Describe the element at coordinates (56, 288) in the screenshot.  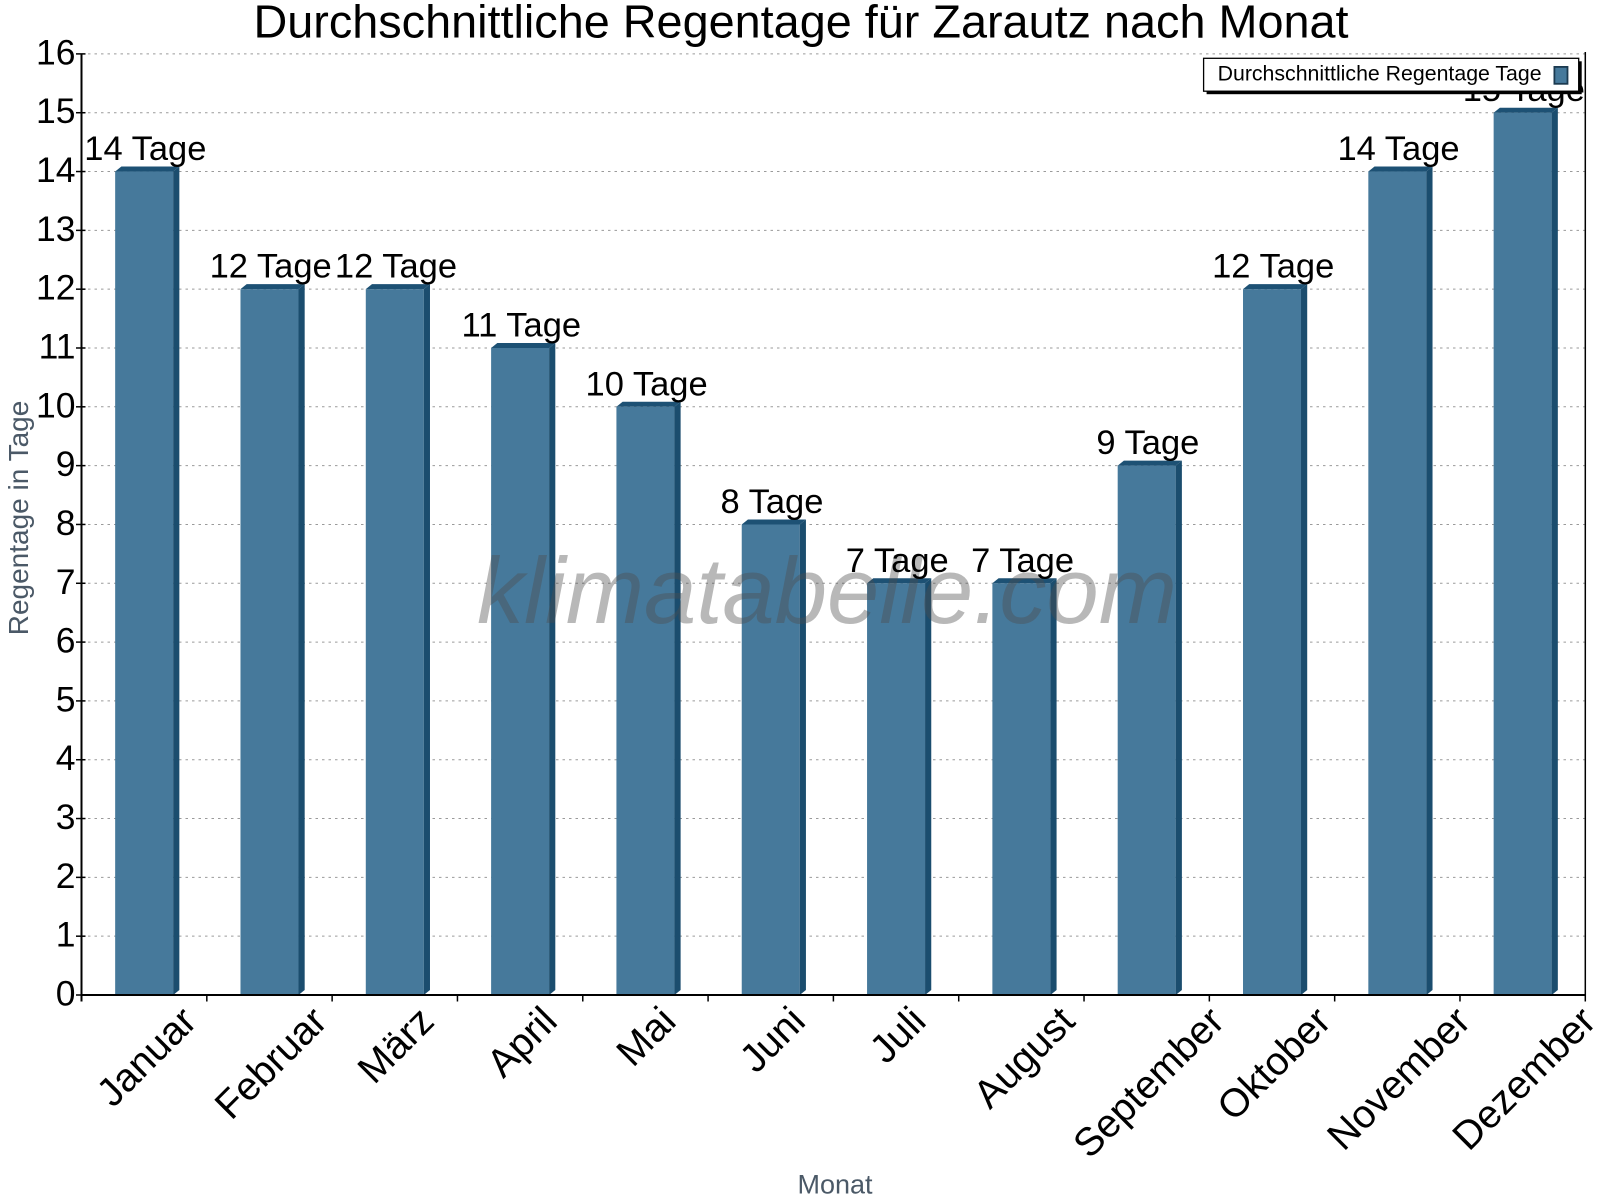
I see `svg-text: 12` at that location.